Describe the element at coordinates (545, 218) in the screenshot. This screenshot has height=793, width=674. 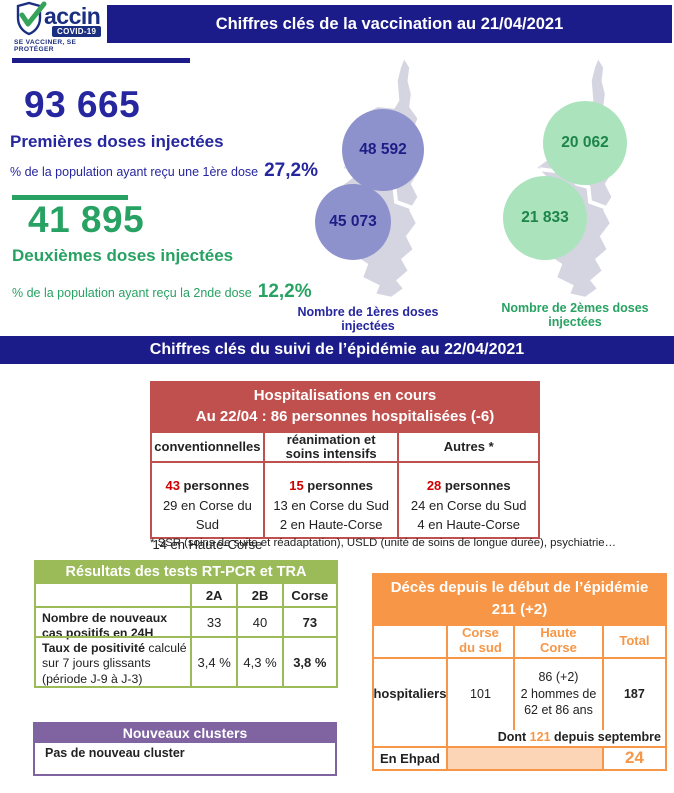
I see `bubble-corse-du-sud-second-doses: 21 833` at that location.